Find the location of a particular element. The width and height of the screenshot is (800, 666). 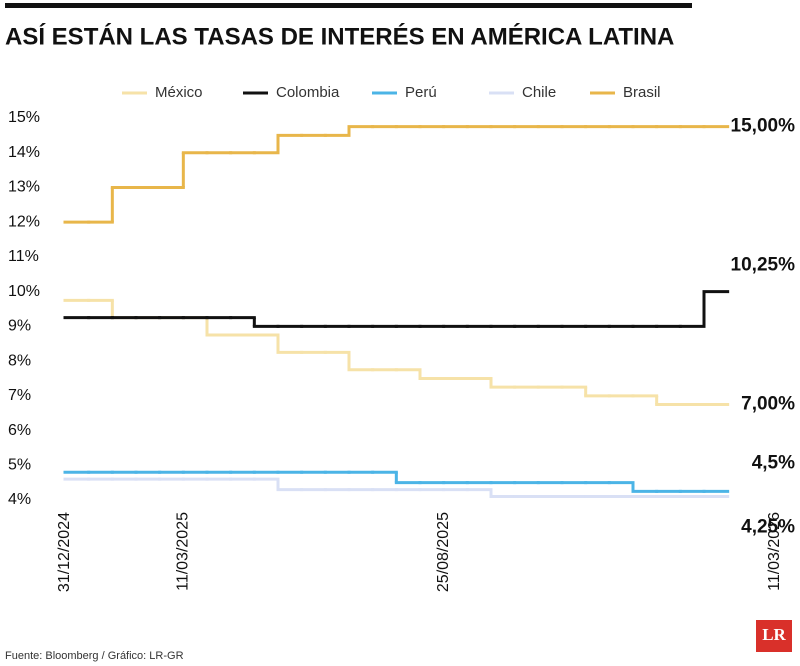

y-tick-label: 10% is located at coordinates (24, 291).